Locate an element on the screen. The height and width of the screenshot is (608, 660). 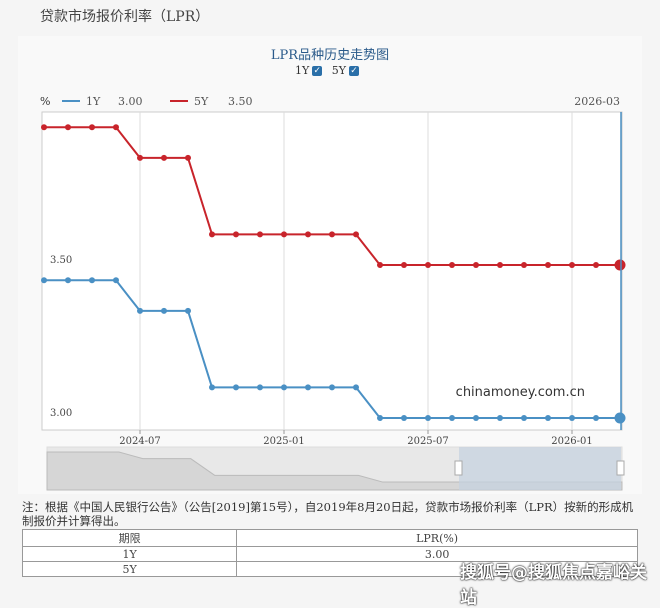
lpr-table: 期限 LPR(%) 1Y 3.00 5Y is located at coordinates (329, 553).